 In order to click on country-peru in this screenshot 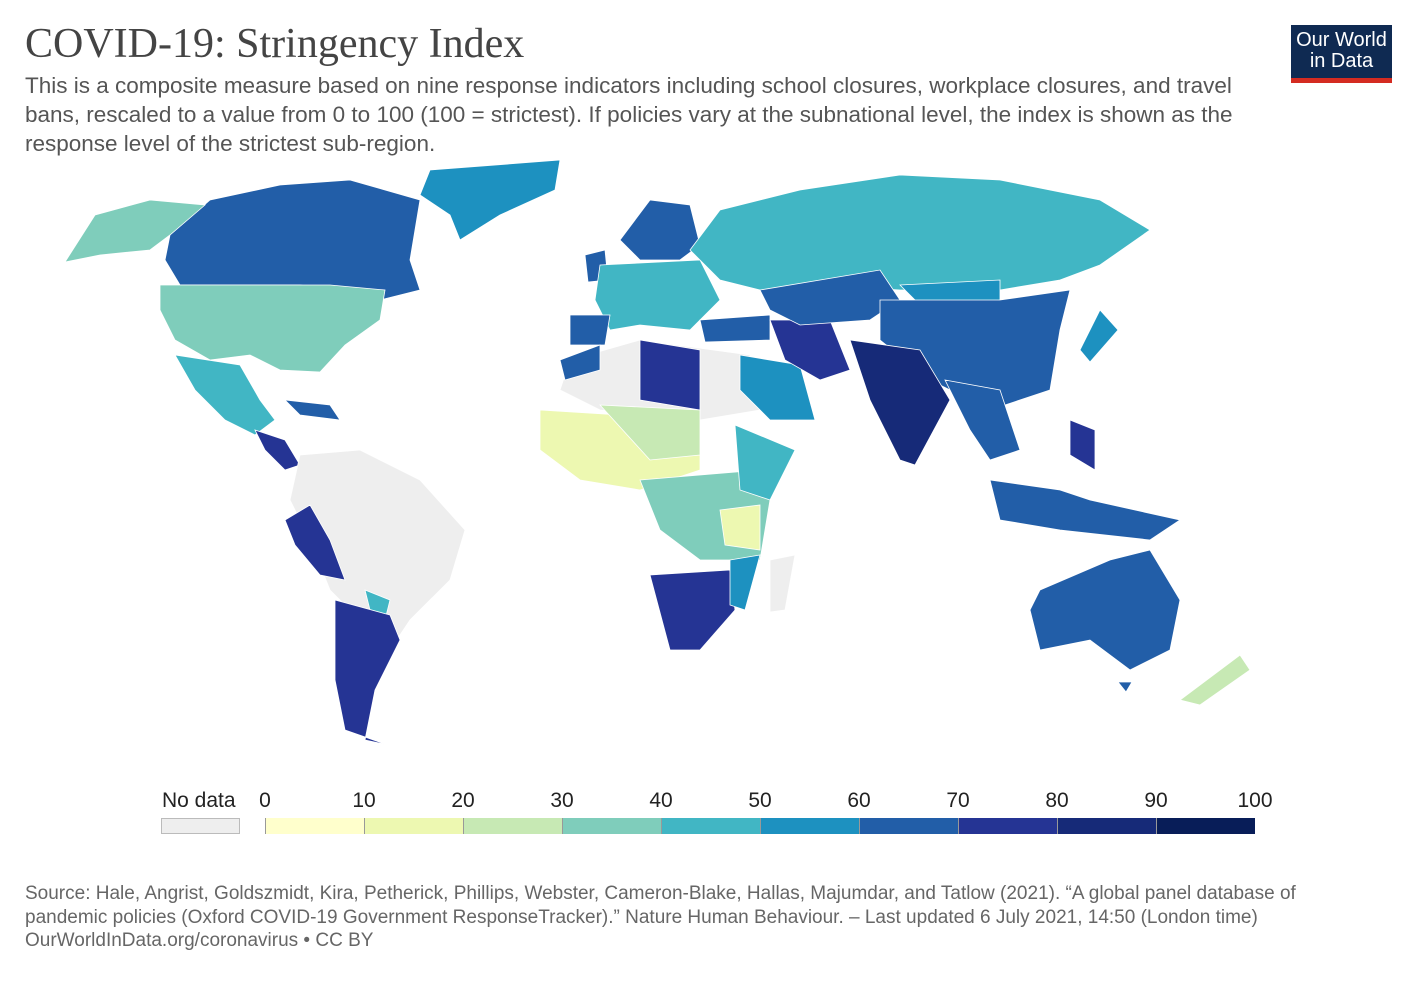, I will do `click(315, 542)`.